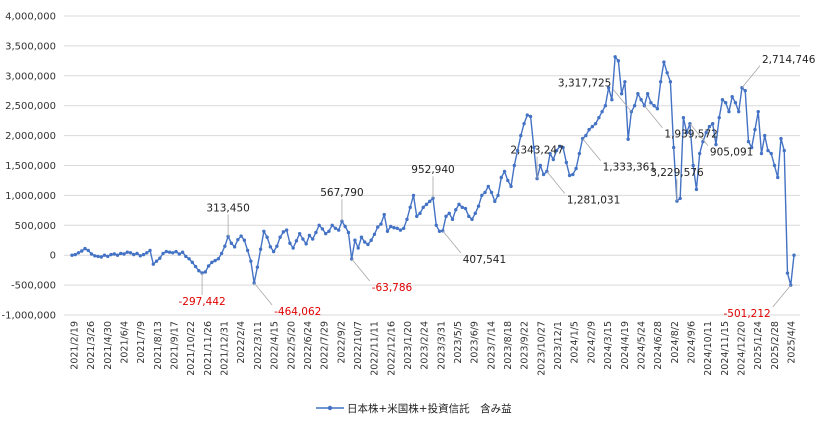 This screenshot has height=431, width=835. Describe the element at coordinates (392, 288) in the screenshot. I see `data-label: -63,786` at that location.